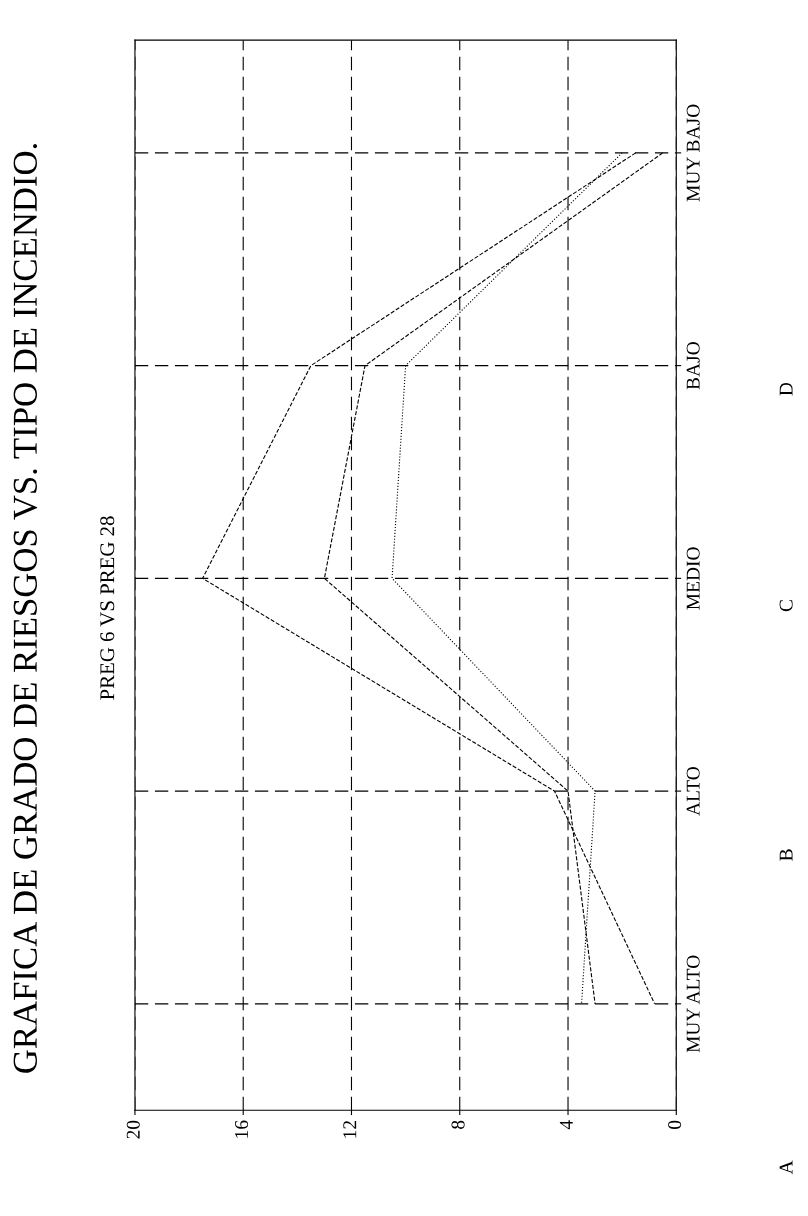 This screenshot has width=808, height=1216. What do you see at coordinates (786, 389) in the screenshot?
I see `text: D` at bounding box center [786, 389].